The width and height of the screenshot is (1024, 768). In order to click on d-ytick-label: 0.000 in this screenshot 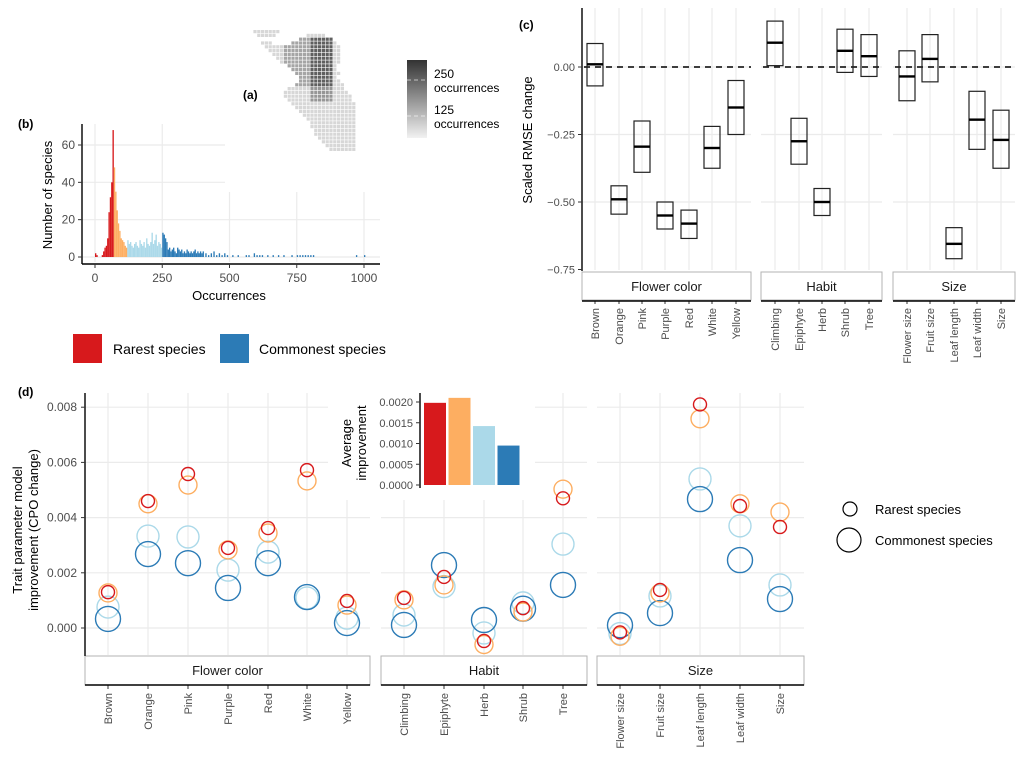, I will do `click(62, 628)`.